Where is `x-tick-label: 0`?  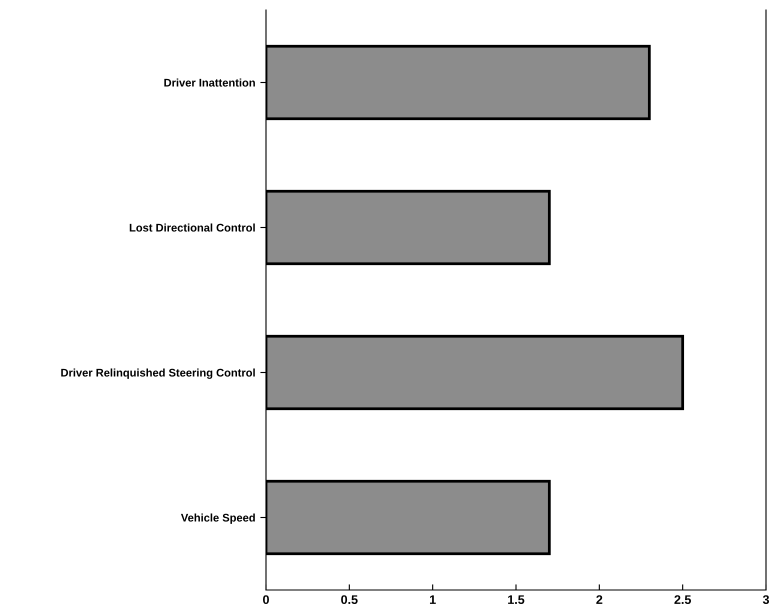 x-tick-label: 0 is located at coordinates (266, 599).